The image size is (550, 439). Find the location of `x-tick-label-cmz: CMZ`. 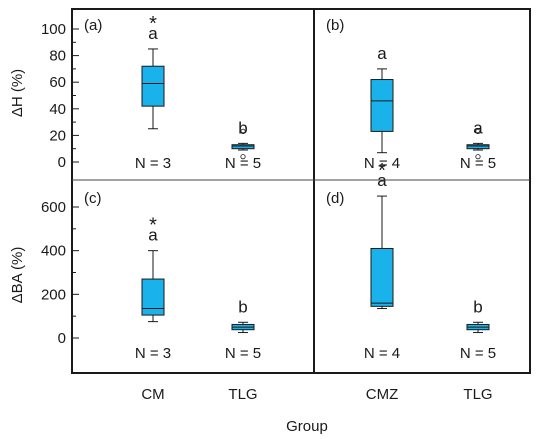

x-tick-label-cmz: CMZ is located at coordinates (382, 394).